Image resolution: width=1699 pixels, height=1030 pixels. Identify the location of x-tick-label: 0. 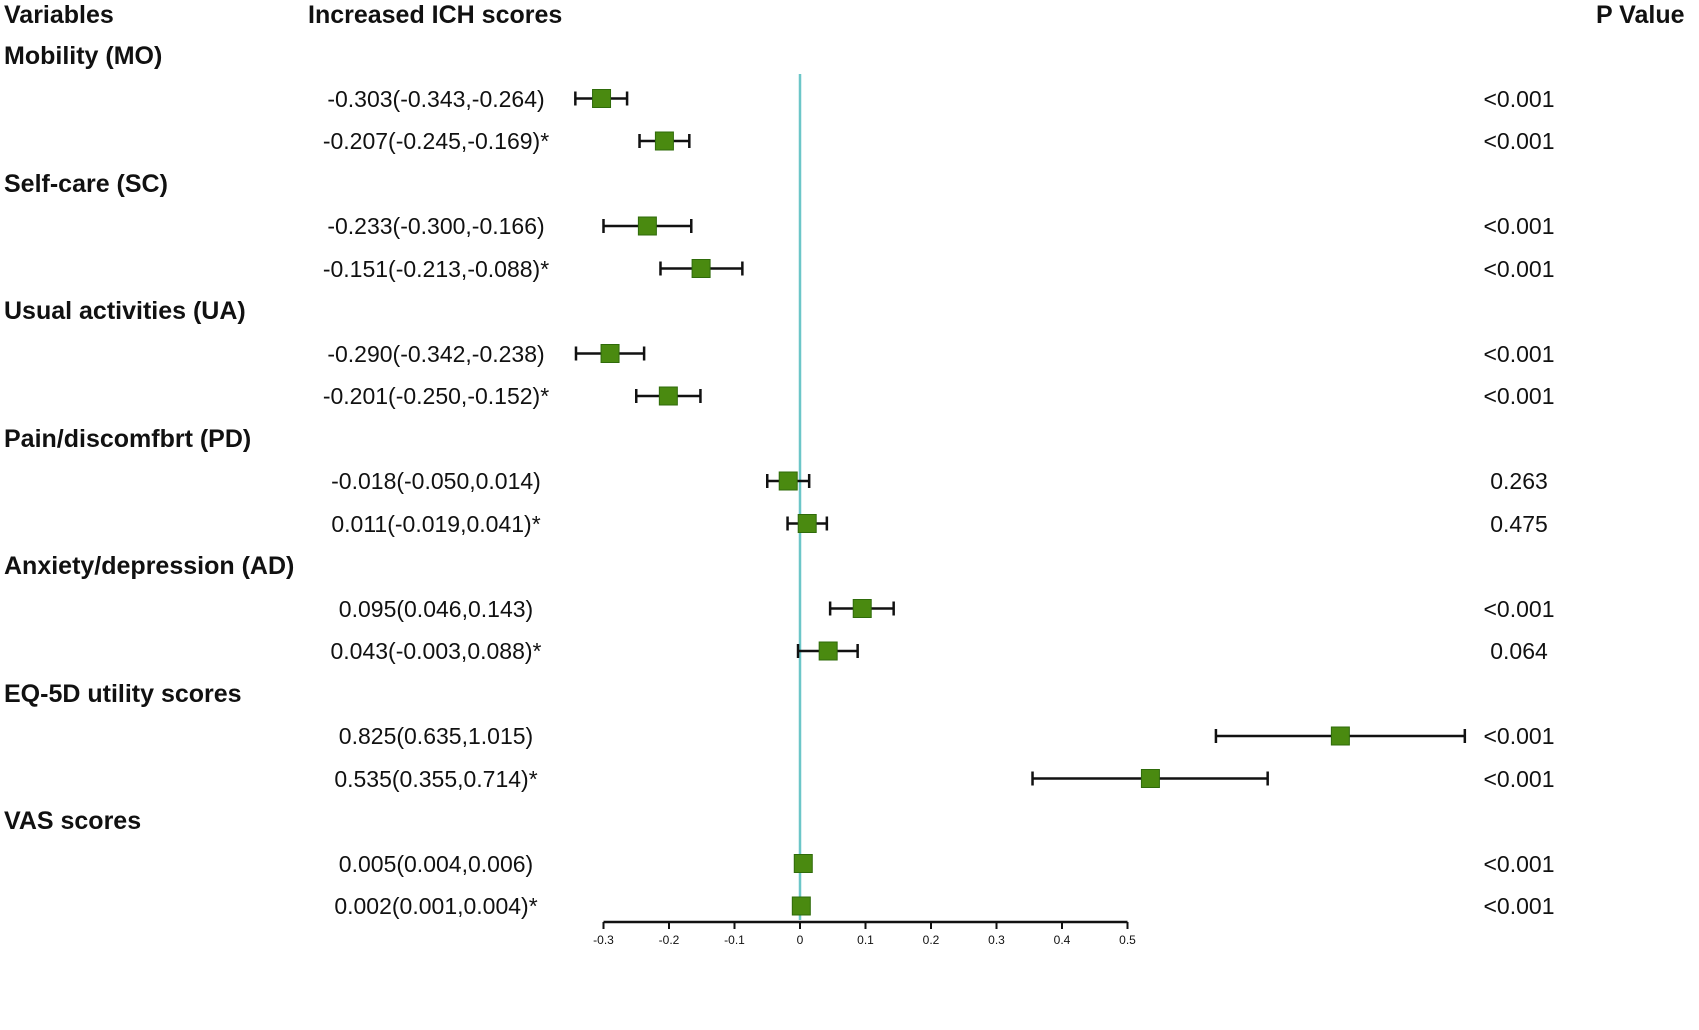
(800, 940).